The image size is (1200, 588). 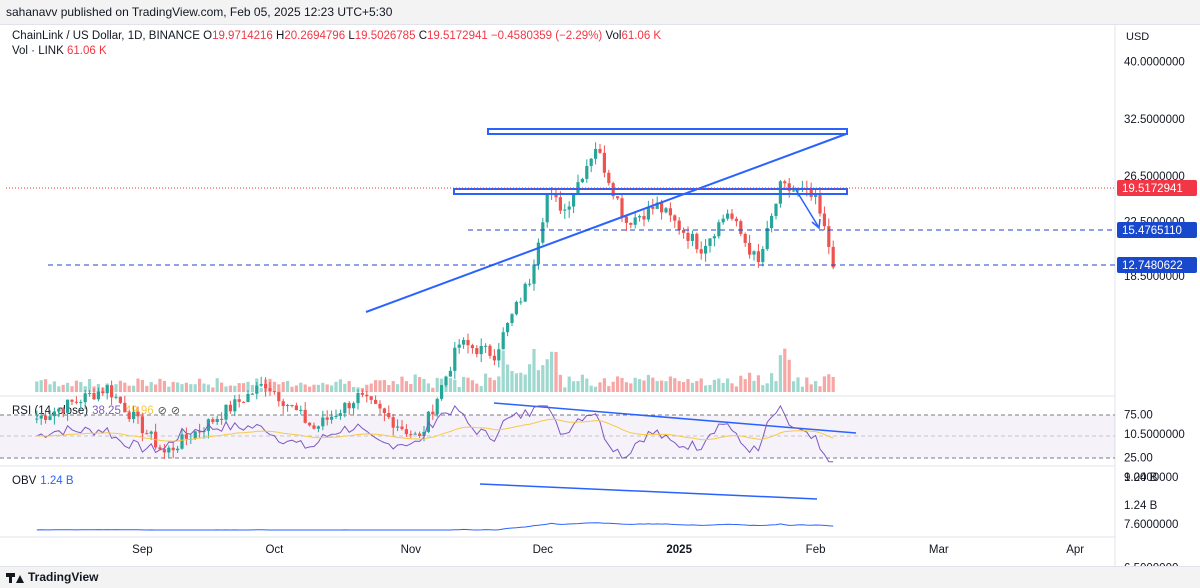 What do you see at coordinates (606, 223) in the screenshot?
I see `ascending-trendline` at bounding box center [606, 223].